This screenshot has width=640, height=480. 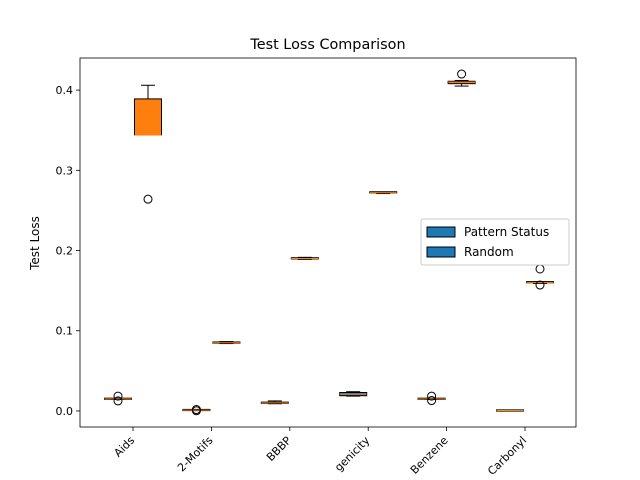 What do you see at coordinates (489, 252) in the screenshot?
I see `legend-label: Random` at bounding box center [489, 252].